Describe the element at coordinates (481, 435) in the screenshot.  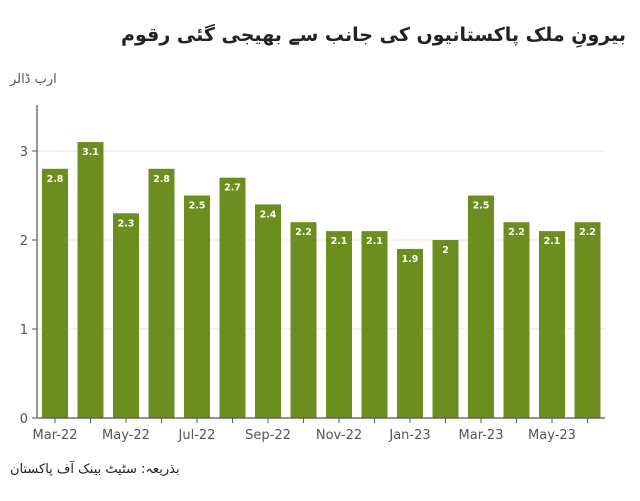
I see `x-tick-label: Mar-23` at that location.